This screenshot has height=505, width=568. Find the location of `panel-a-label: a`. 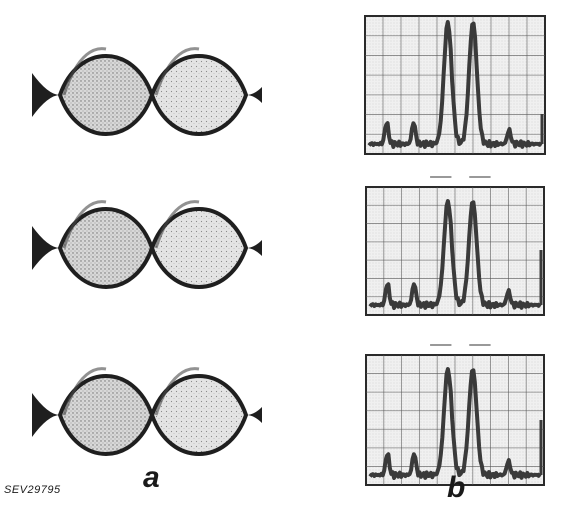

panel-a-label: a is located at coordinates (151, 477).